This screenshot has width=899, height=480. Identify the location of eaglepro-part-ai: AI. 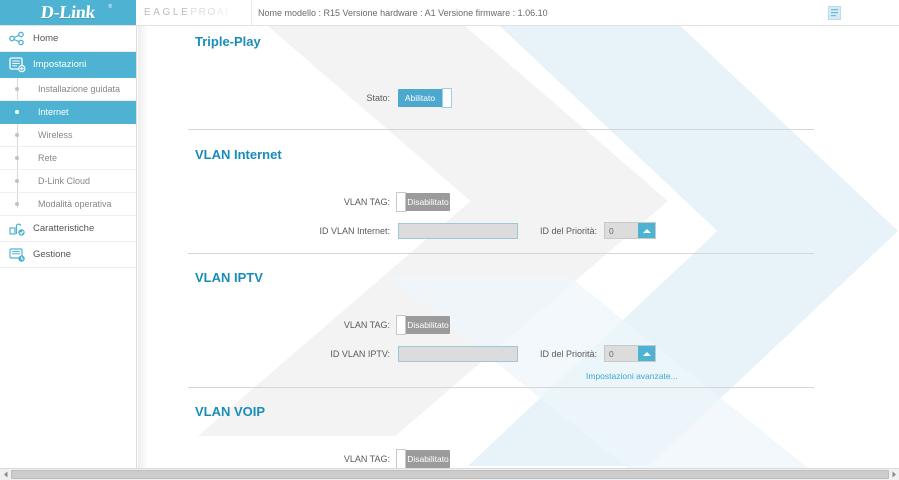
(223, 12).